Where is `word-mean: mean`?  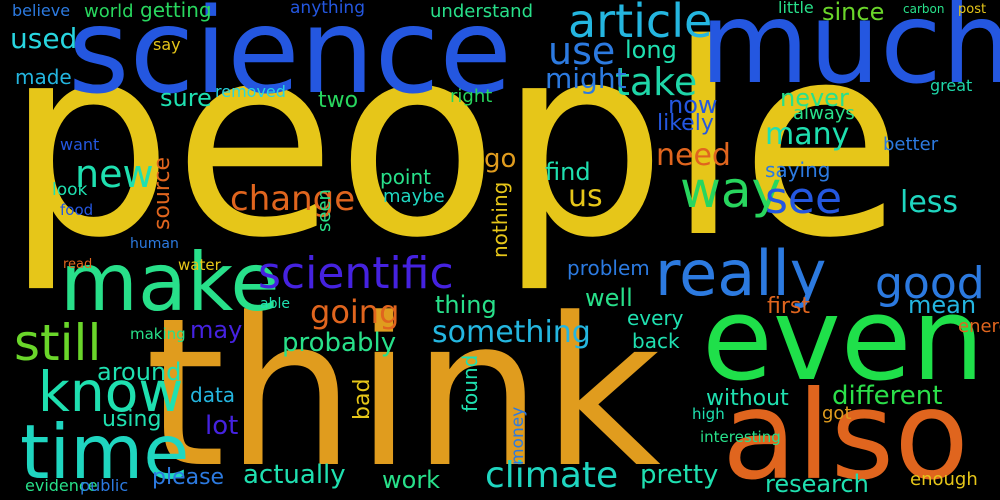 word-mean: mean is located at coordinates (942, 305).